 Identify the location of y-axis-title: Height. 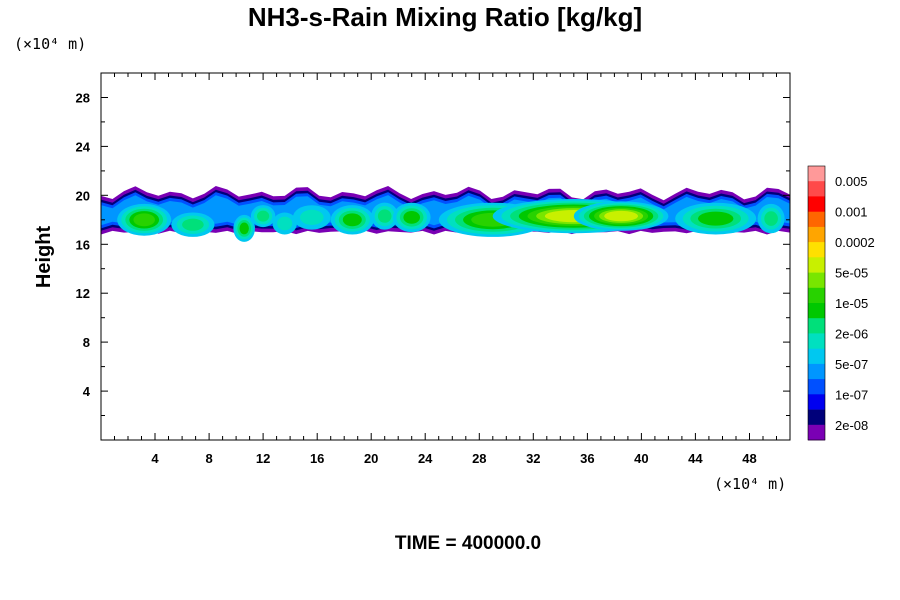
(44, 257).